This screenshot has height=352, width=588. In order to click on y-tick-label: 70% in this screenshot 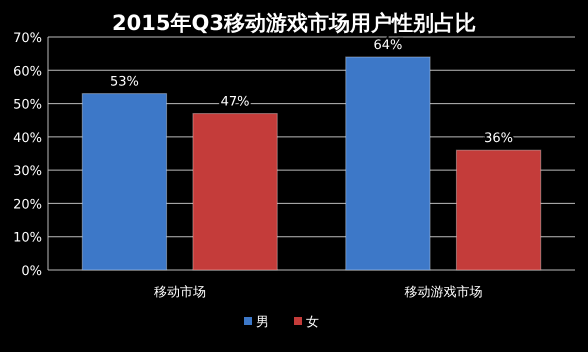, I will do `click(27, 38)`.